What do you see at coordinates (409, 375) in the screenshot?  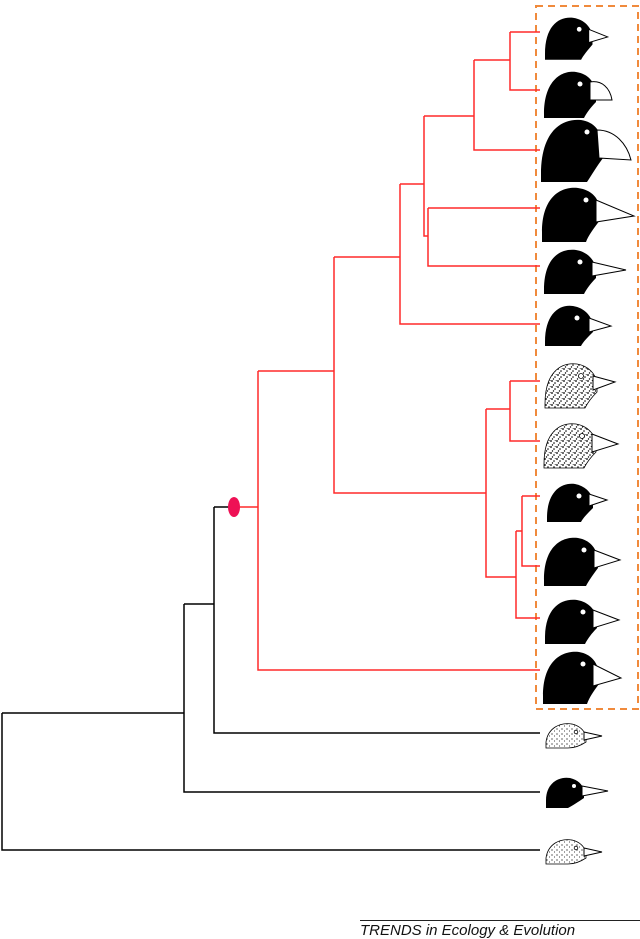 I see `branch-node-b` at bounding box center [409, 375].